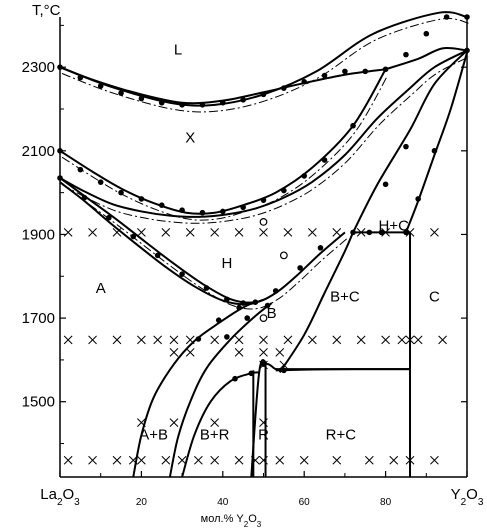 The image size is (487, 530). What do you see at coordinates (178, 50) in the screenshot?
I see `phase-label: L` at bounding box center [178, 50].